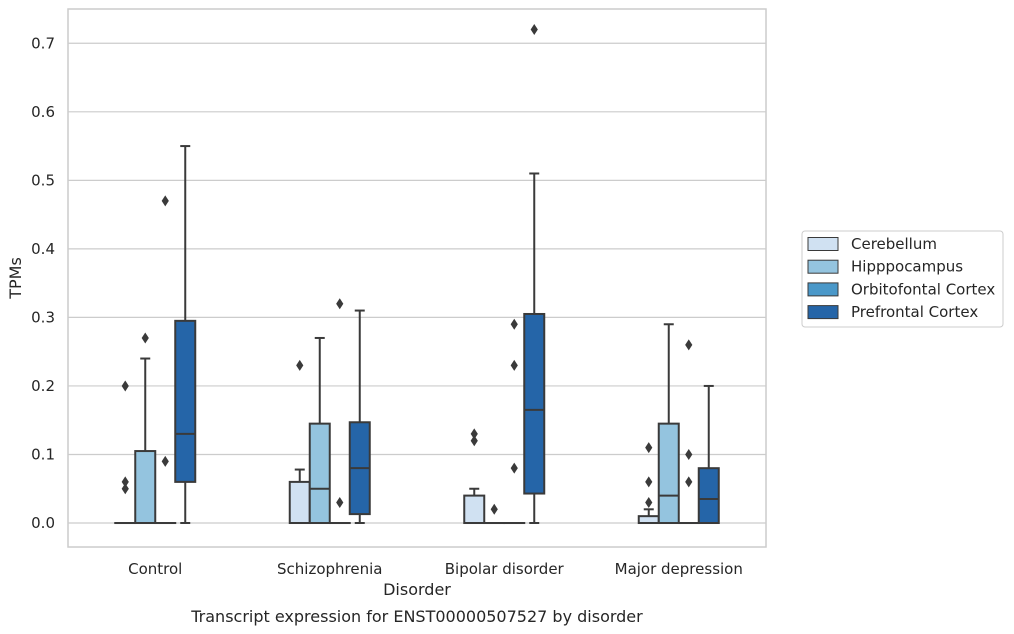 The image size is (1014, 634). I want to click on y-tick-label: 0.0, so click(43, 523).